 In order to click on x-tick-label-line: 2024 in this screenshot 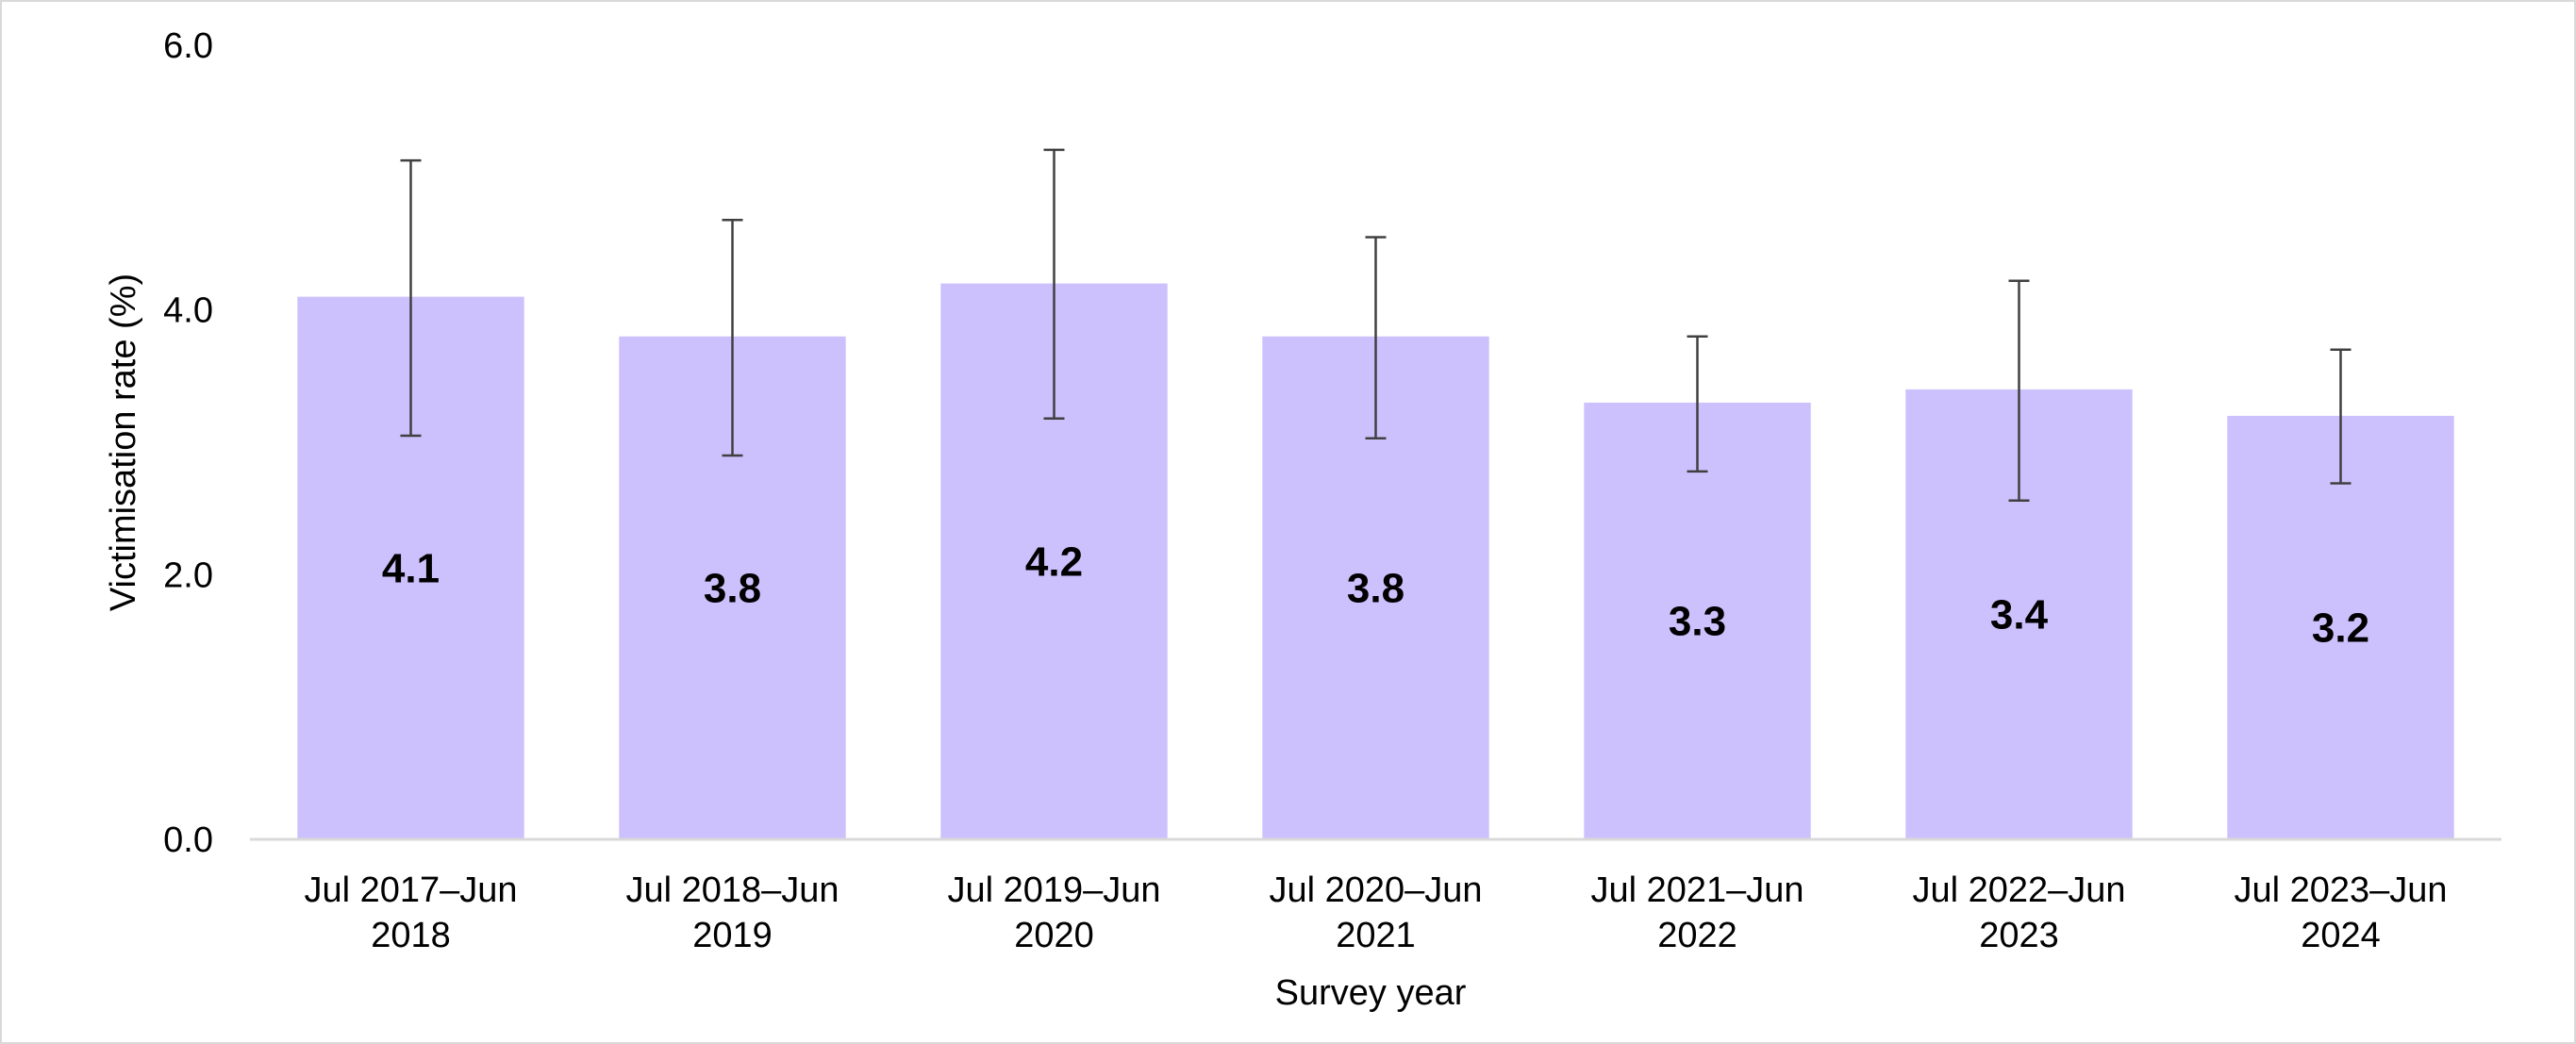, I will do `click(2341, 935)`.